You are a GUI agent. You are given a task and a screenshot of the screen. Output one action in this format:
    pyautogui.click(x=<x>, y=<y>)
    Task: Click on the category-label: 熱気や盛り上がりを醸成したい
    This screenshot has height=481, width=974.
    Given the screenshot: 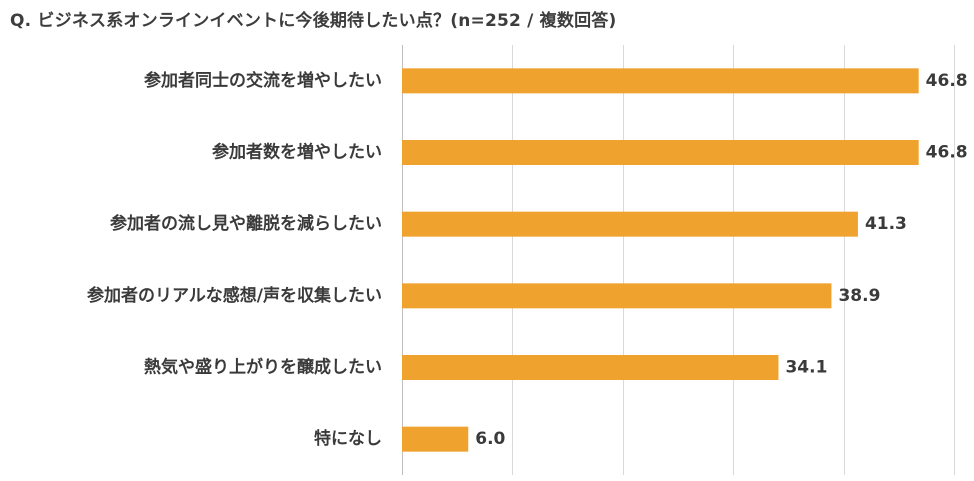 What is the action you would take?
    pyautogui.click(x=263, y=367)
    